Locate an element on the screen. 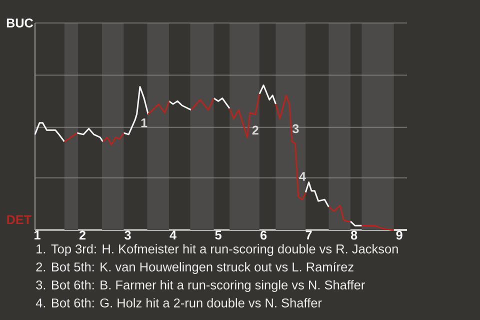 This screenshot has height=320, width=480. x-tick-label: 2 is located at coordinates (82, 235).